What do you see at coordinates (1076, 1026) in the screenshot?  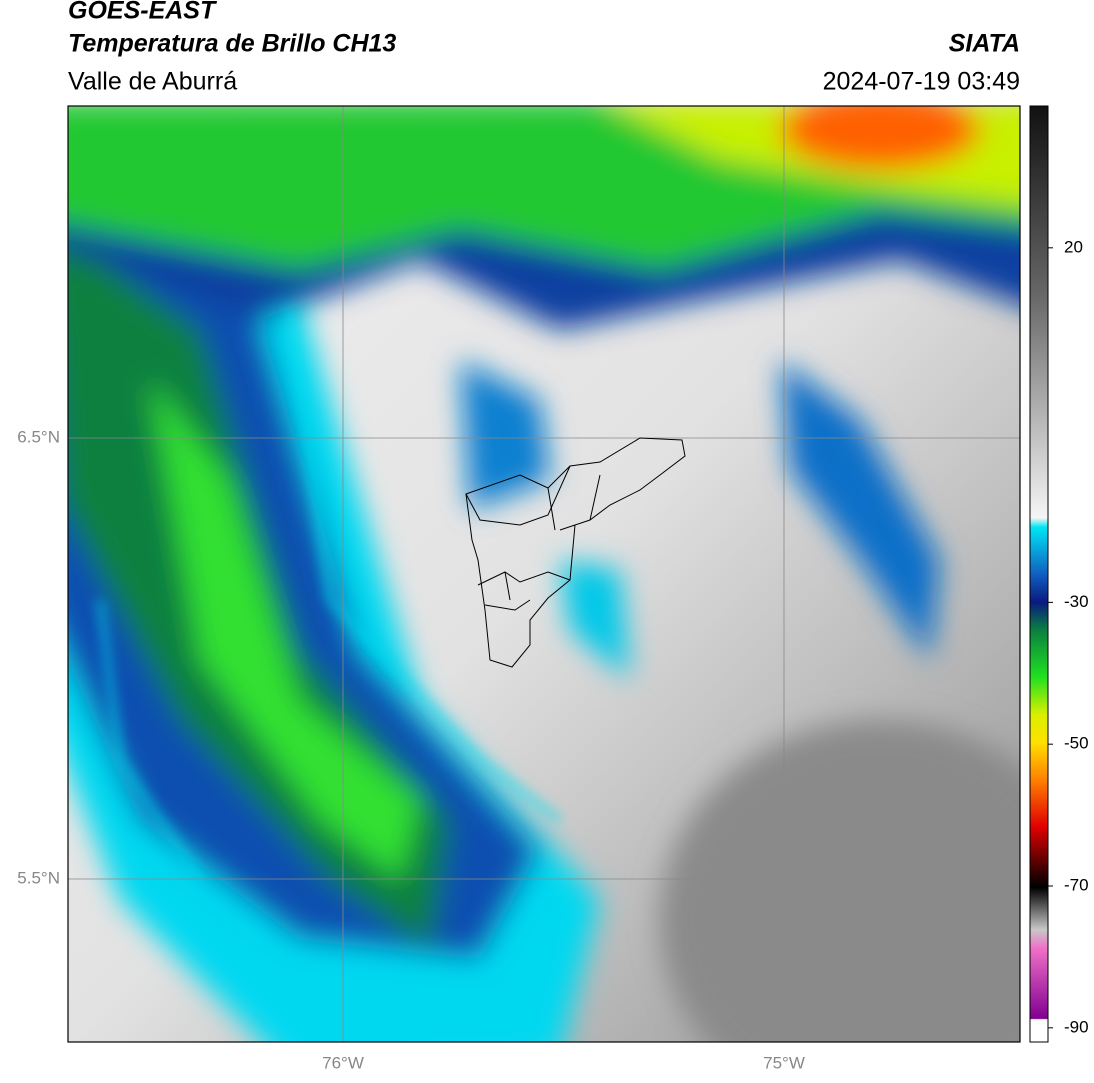 I see `colorbar-tick-label: -90` at bounding box center [1076, 1026].